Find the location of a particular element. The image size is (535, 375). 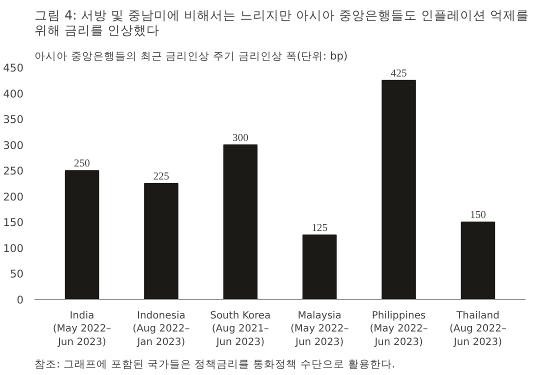

data-label: 125 is located at coordinates (320, 228).